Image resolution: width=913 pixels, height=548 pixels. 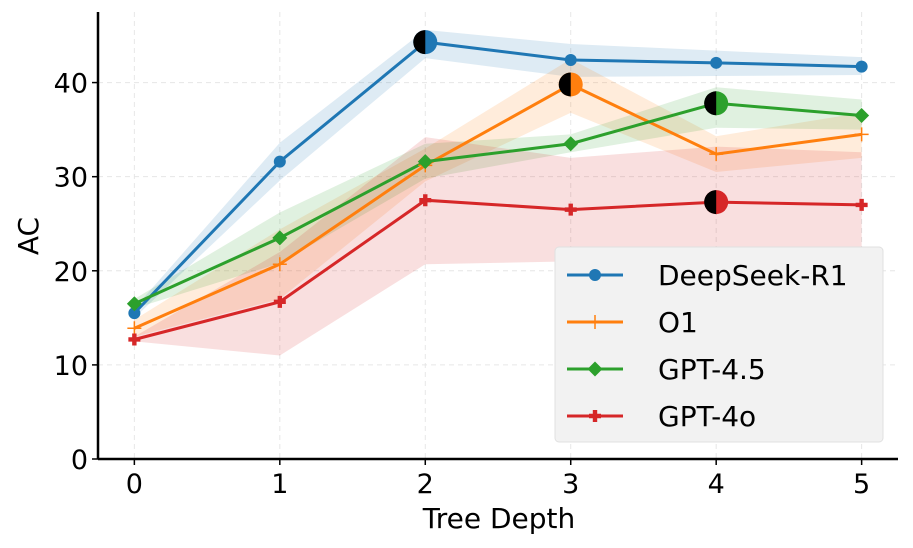 I want to click on highlight-markers, so click(x=571, y=122).